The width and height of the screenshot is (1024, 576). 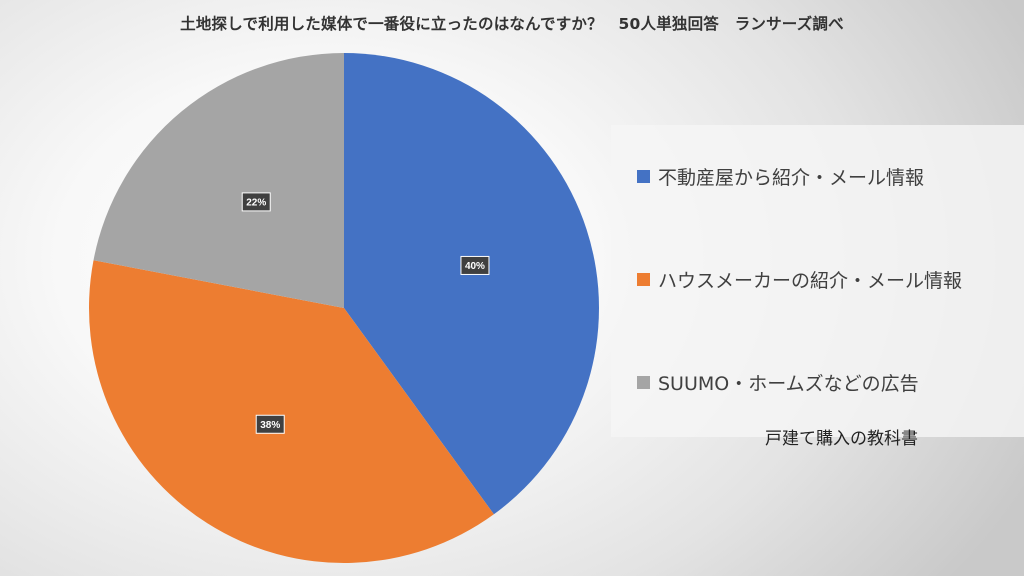 I want to click on data-label-text-housemaker: 38%, so click(x=270, y=425).